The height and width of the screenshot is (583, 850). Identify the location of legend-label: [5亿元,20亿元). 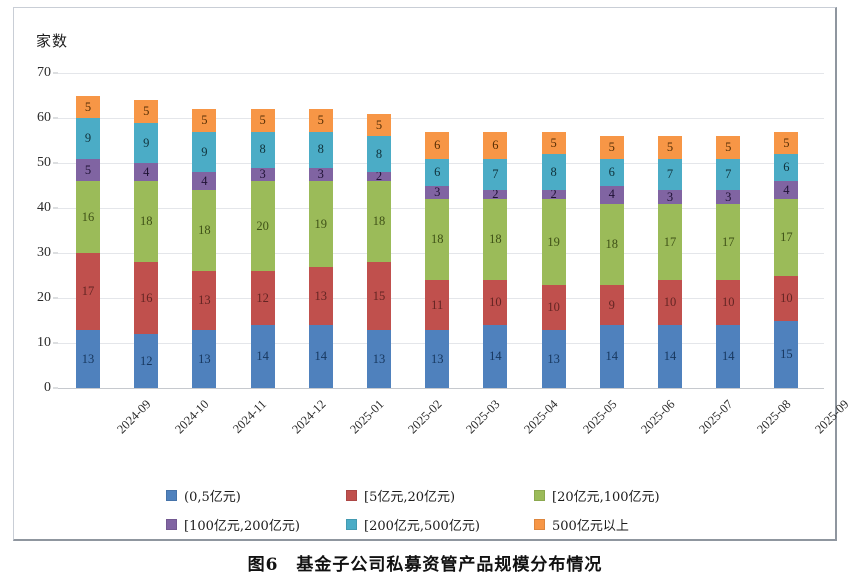
(410, 497).